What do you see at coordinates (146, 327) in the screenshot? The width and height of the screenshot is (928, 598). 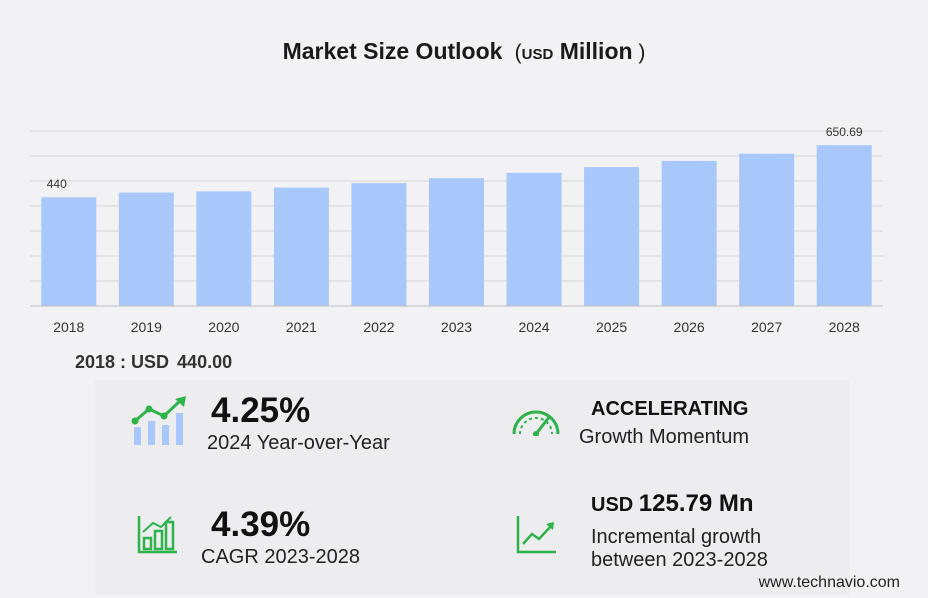 I see `x-tick-label: 2019` at bounding box center [146, 327].